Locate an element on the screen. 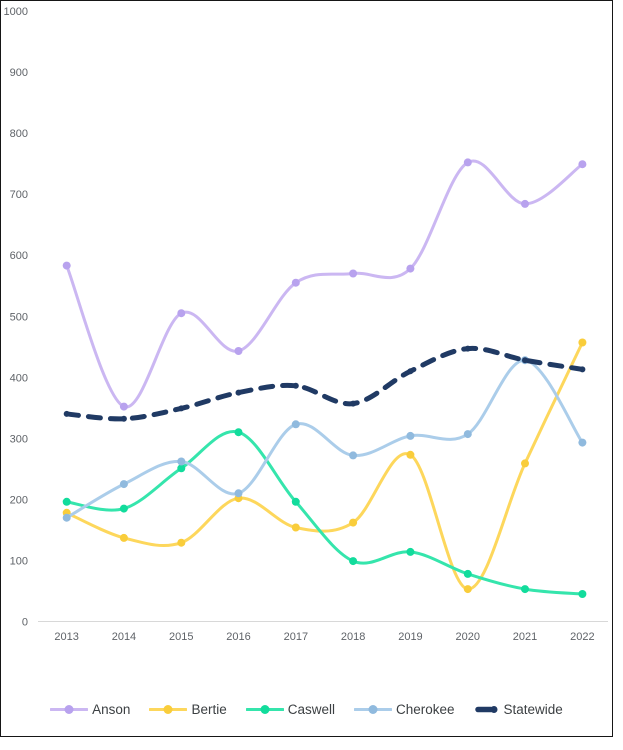  legend-swatch-statewide is located at coordinates (486, 709).